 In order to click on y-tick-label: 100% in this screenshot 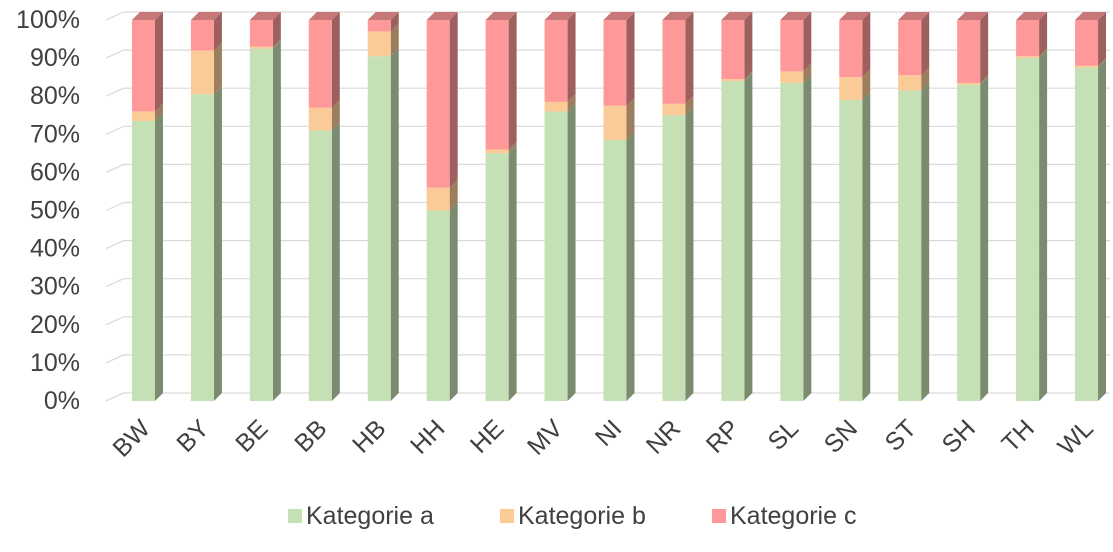, I will do `click(48, 20)`.